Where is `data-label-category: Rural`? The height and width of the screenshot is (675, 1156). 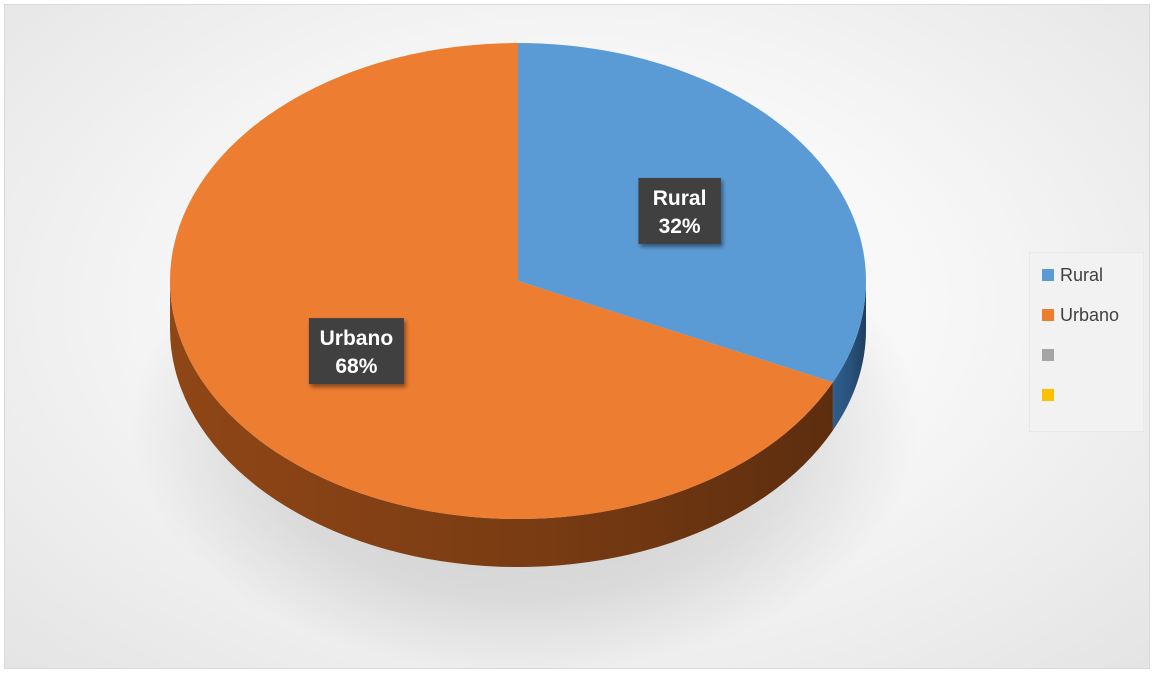 data-label-category: Rural is located at coordinates (680, 198).